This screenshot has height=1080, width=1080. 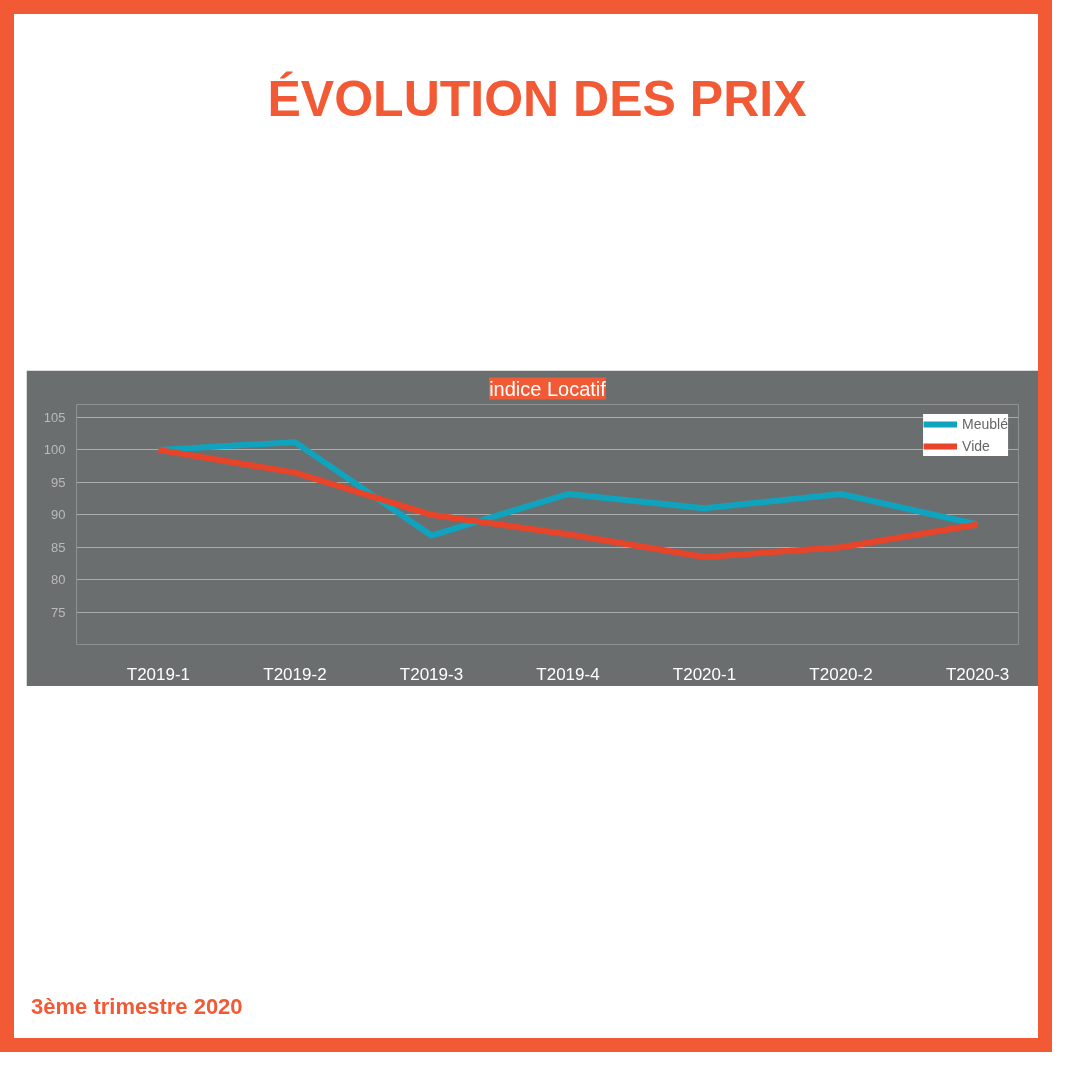 What do you see at coordinates (841, 674) in the screenshot?
I see `x-tick-label: T2020-2` at bounding box center [841, 674].